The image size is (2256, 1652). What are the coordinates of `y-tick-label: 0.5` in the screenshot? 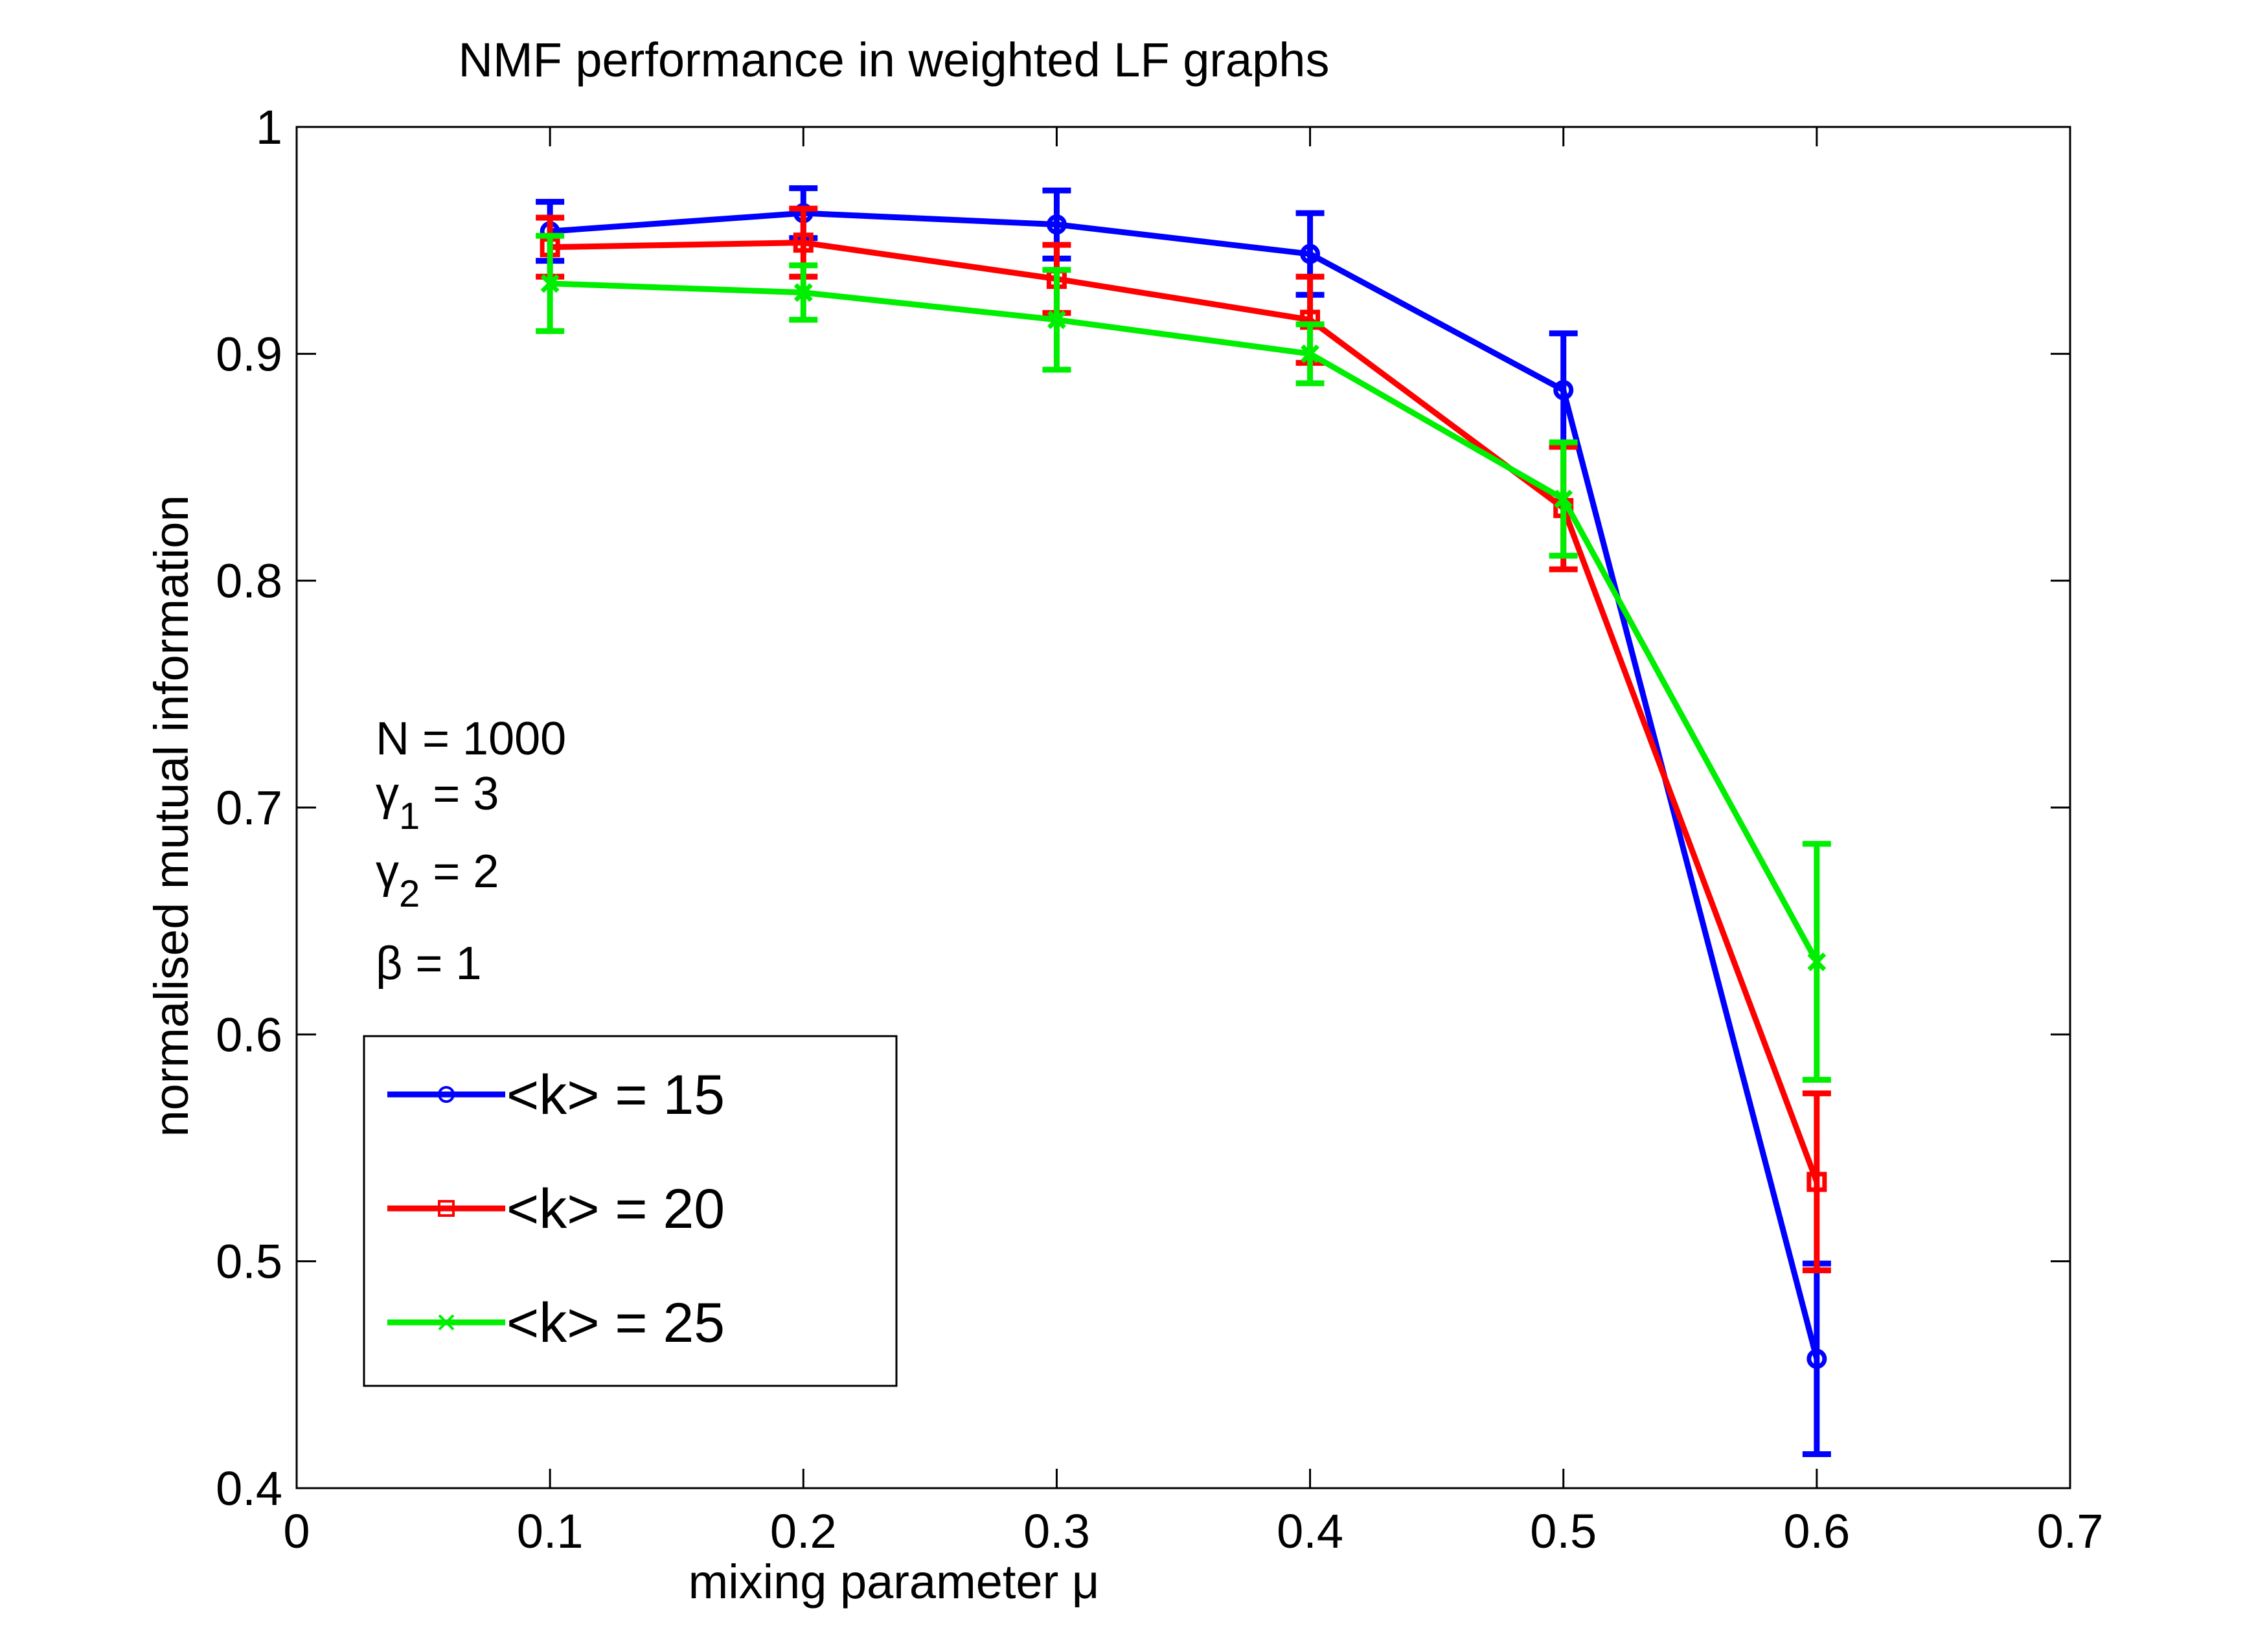 It's located at (249, 1262).